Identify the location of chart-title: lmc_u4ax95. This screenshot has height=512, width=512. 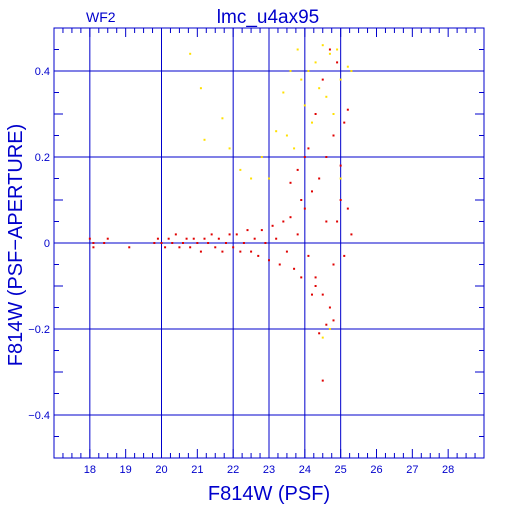
(268, 17).